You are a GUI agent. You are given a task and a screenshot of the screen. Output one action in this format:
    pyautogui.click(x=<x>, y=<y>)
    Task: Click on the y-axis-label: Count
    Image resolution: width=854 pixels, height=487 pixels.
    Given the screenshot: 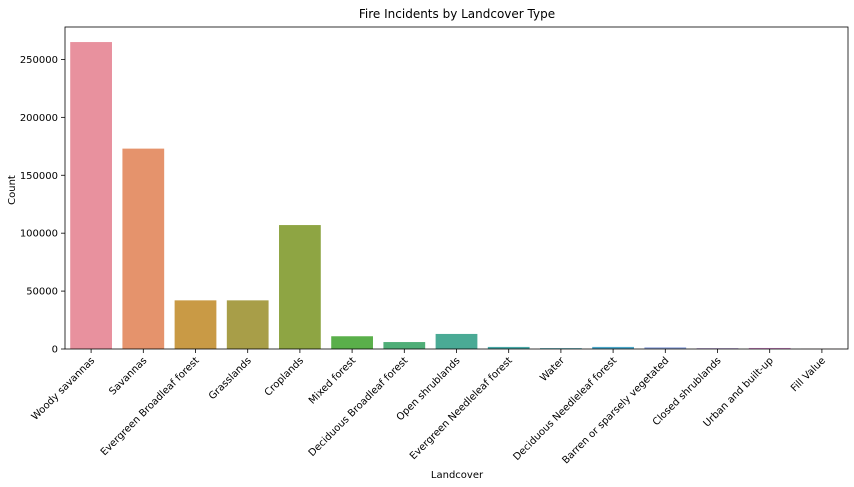 What is the action you would take?
    pyautogui.click(x=12, y=190)
    